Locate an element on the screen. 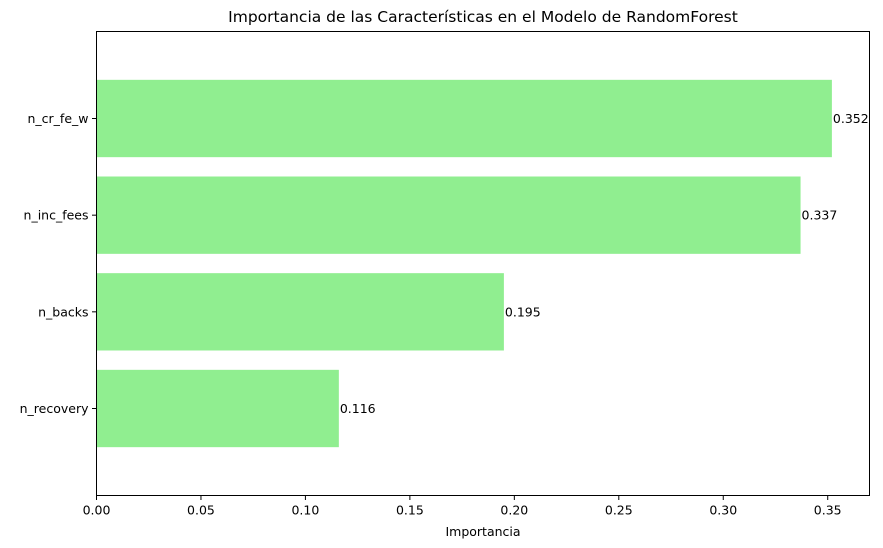 The width and height of the screenshot is (883, 548). y-axis: n_recovery n_backs n_inc_fees n_cr_fe_w is located at coordinates (58, 263).